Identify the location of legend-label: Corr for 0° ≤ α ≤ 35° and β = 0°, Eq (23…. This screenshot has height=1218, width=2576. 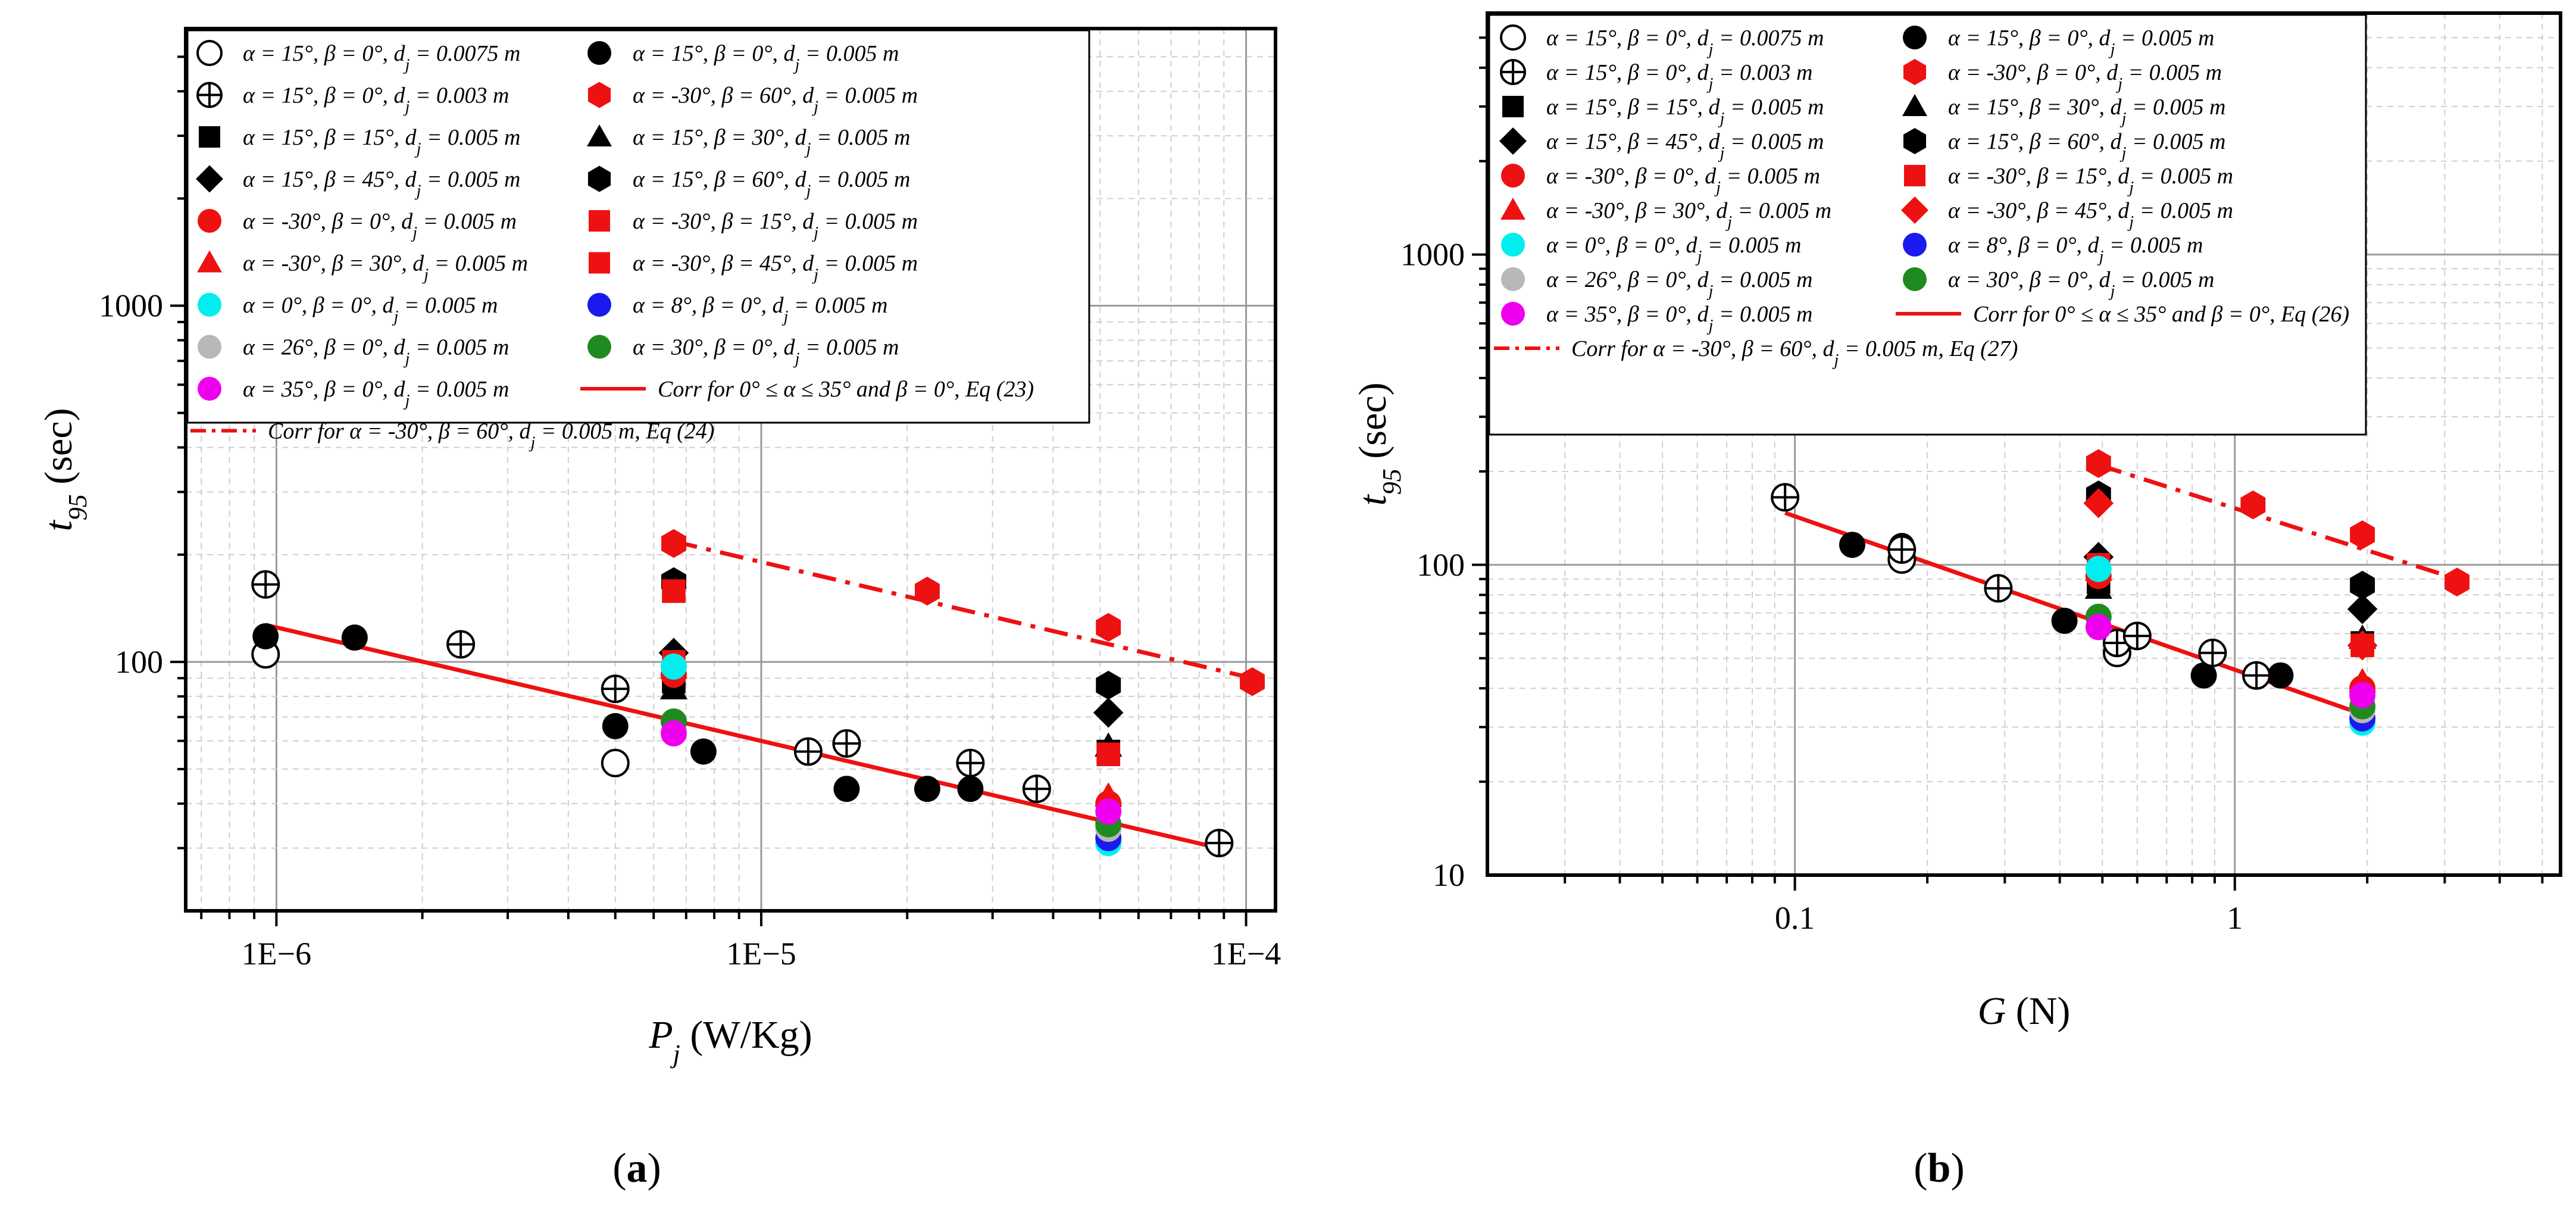
(846, 389).